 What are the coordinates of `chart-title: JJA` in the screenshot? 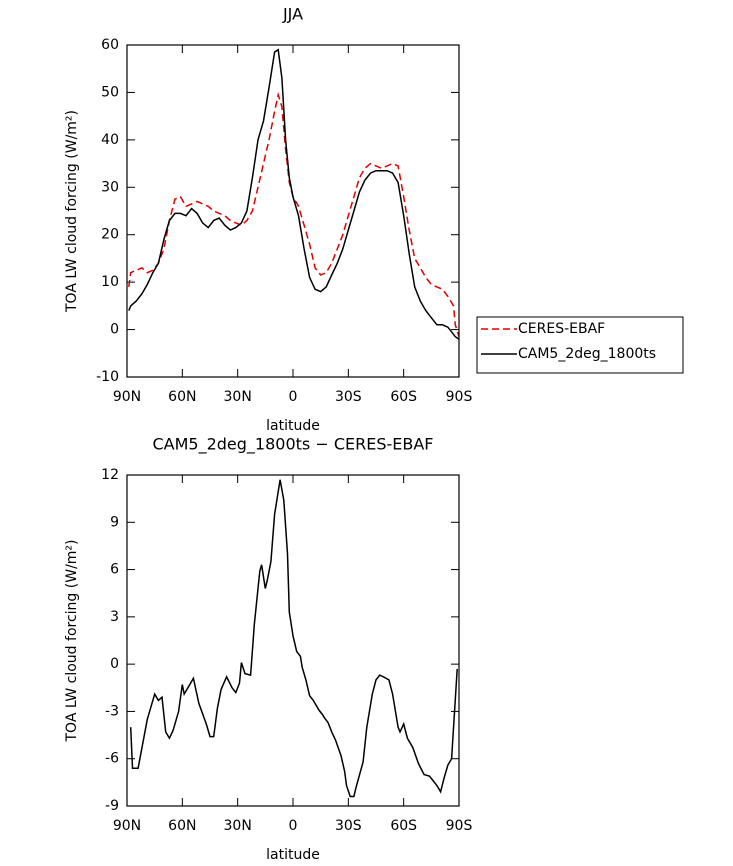 It's located at (292, 14).